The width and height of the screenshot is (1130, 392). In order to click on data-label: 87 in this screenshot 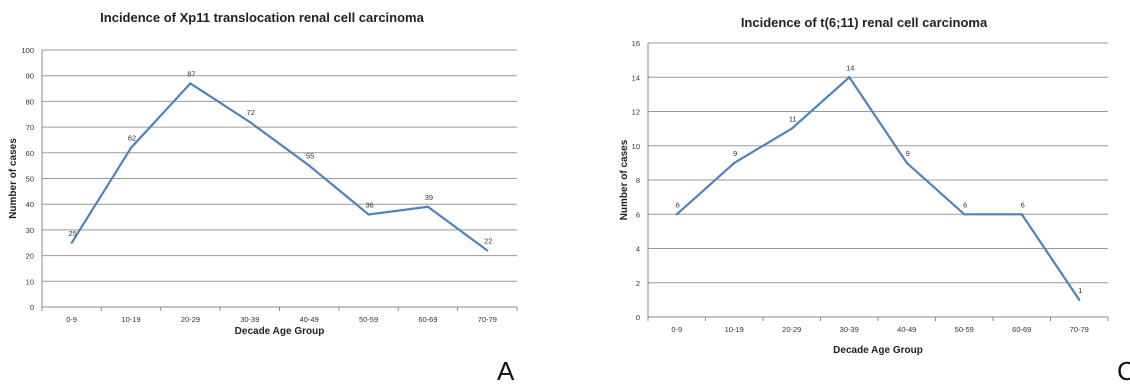, I will do `click(191, 73)`.